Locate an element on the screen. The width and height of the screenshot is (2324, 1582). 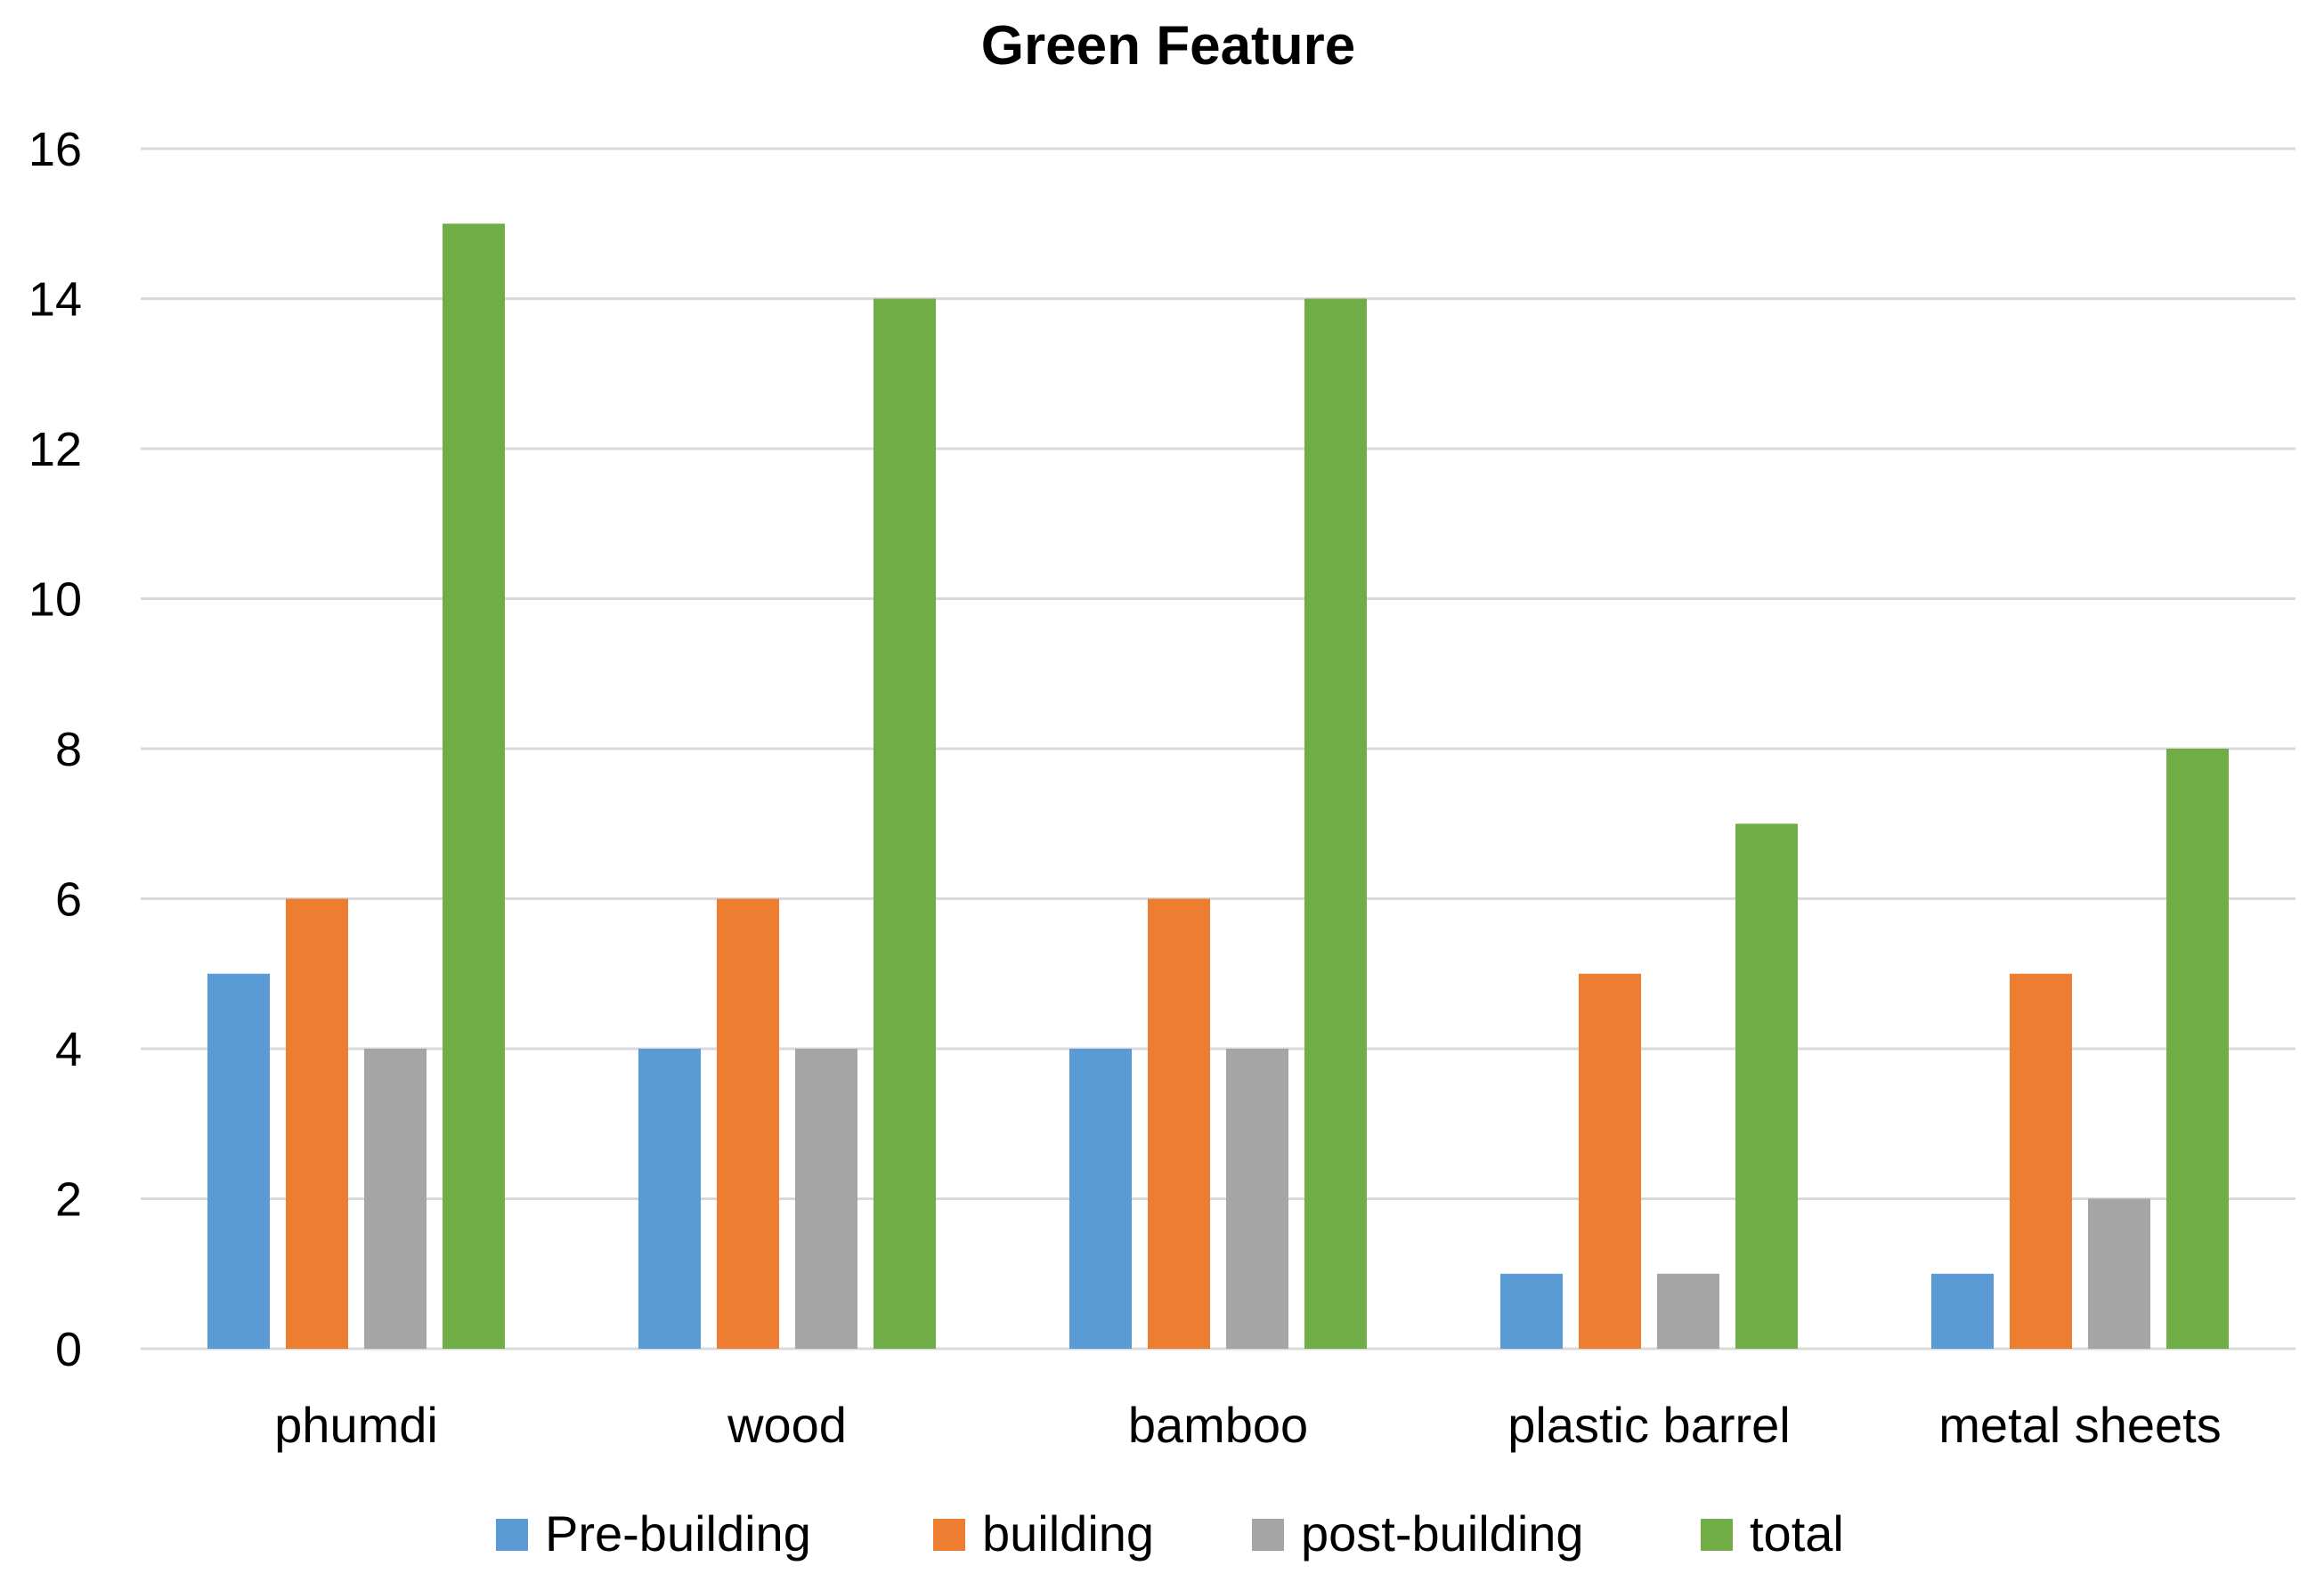
y-tick-label: 14 is located at coordinates (55, 300).